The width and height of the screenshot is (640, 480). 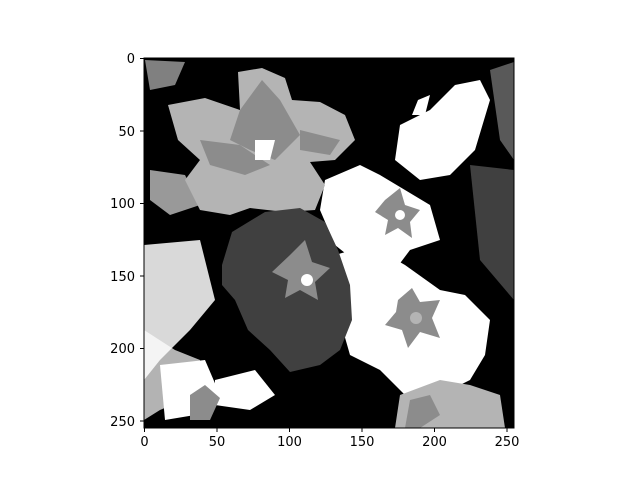 I want to click on y-tick-label: 150, so click(x=122, y=277).